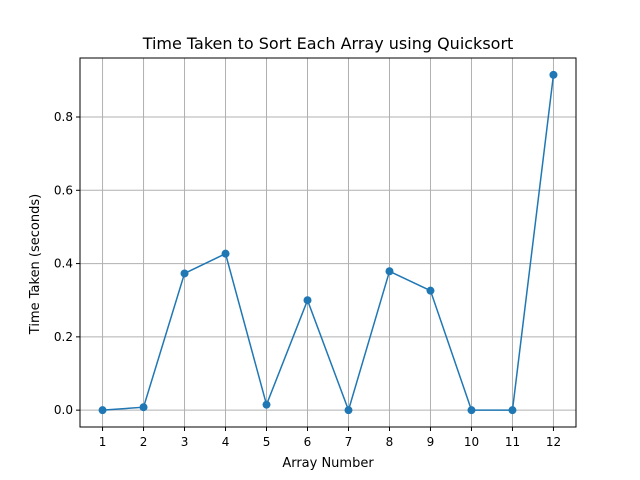 Image resolution: width=640 pixels, height=480 pixels. I want to click on x-tick-label: 5, so click(267, 442).